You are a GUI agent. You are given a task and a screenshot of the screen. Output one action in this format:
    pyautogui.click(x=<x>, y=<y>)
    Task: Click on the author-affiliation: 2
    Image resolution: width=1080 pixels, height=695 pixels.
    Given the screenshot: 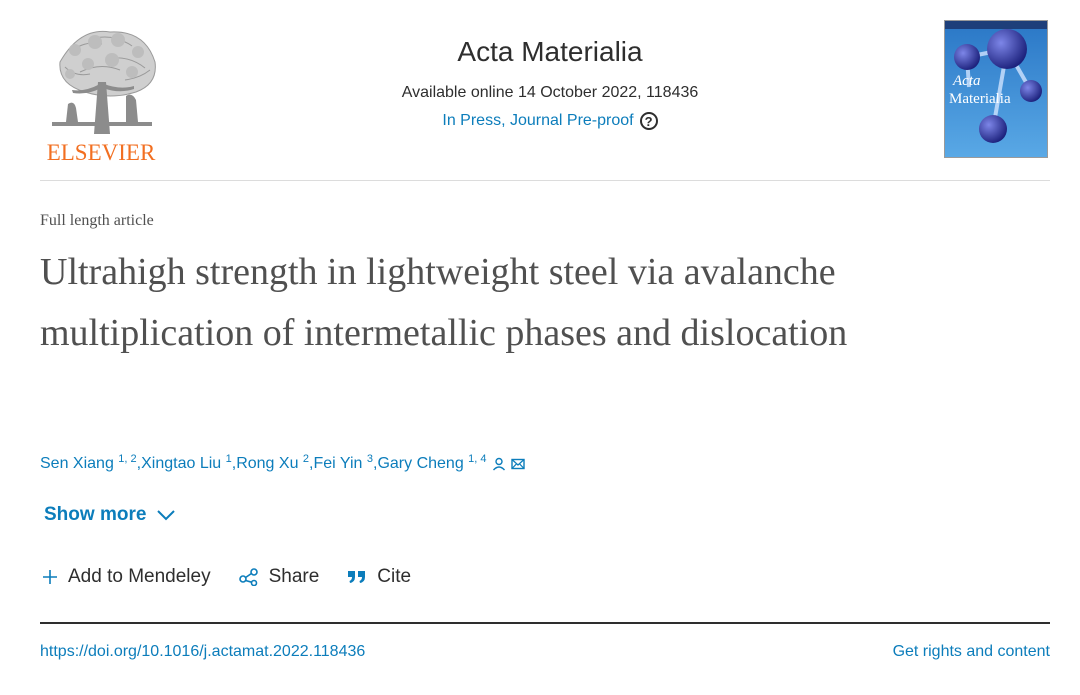 What is the action you would take?
    pyautogui.click(x=306, y=459)
    